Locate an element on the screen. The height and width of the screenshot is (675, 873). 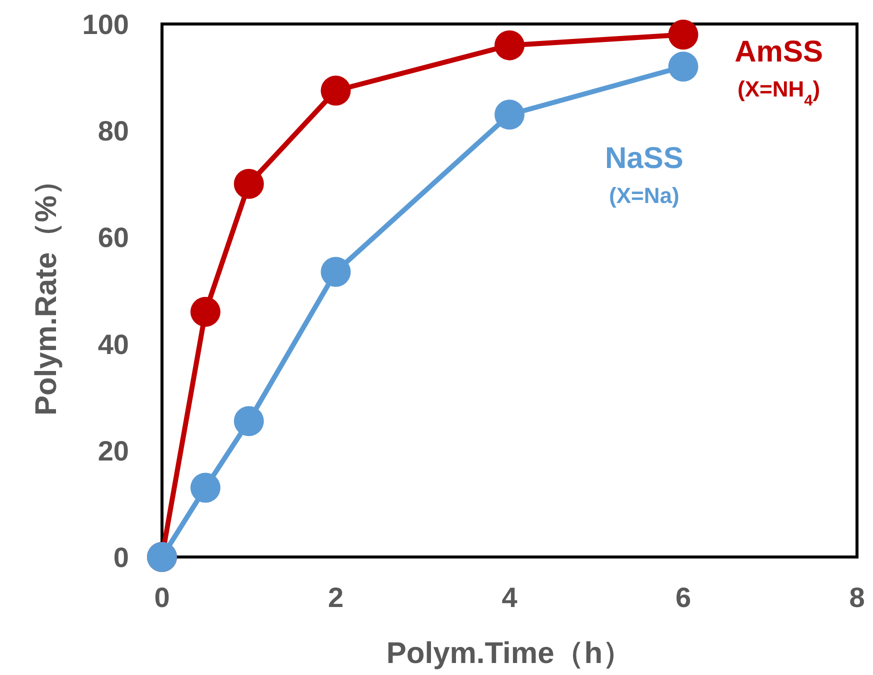
y-tick-label: 100 is located at coordinates (105, 24).